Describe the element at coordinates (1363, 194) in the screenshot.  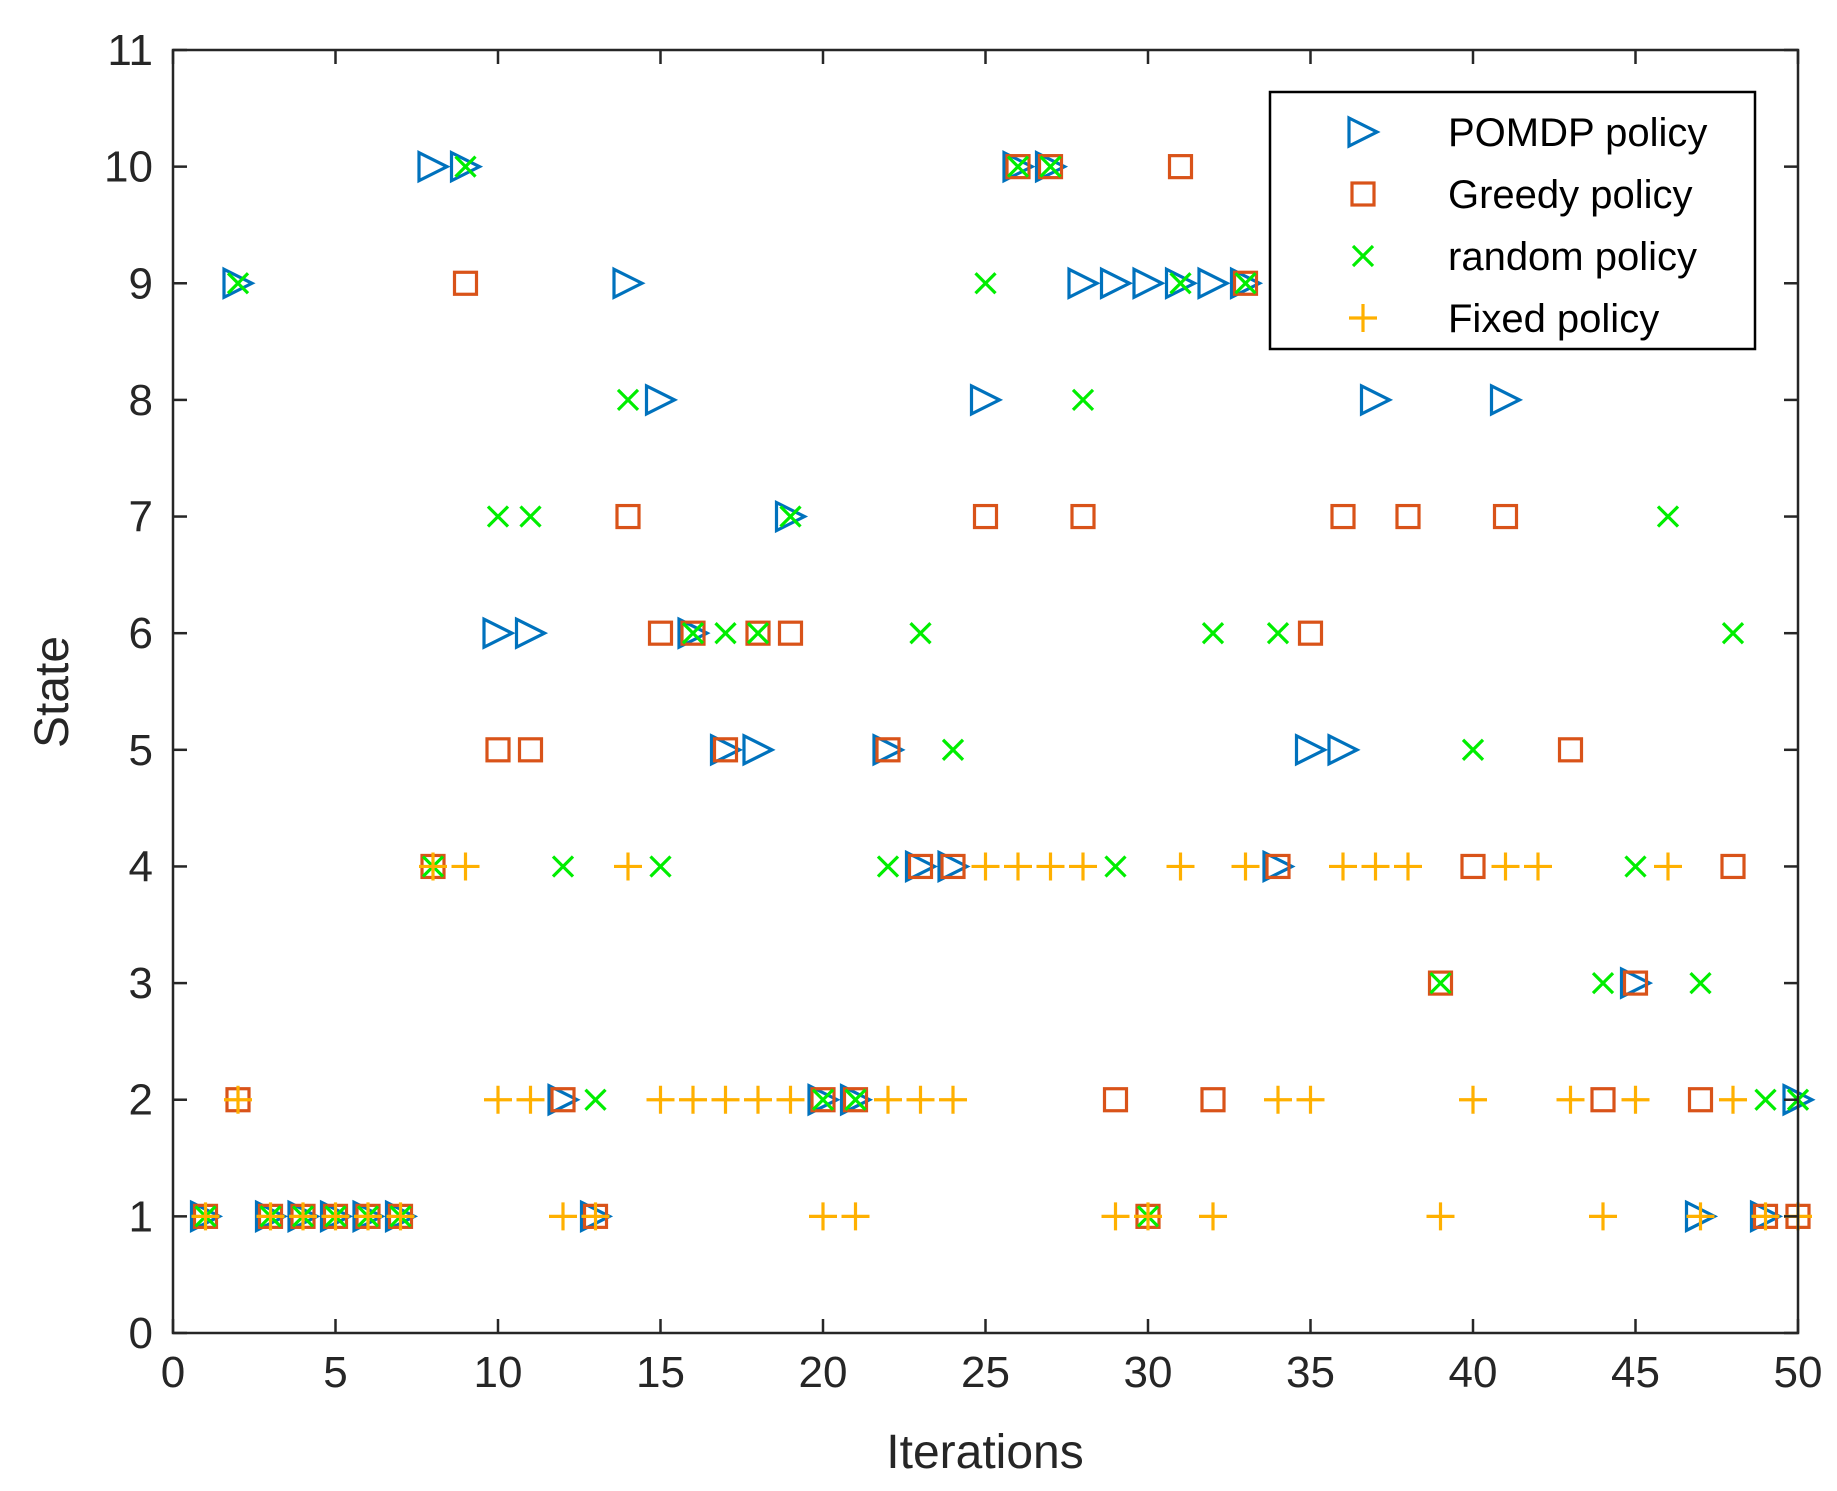
I see `legend-marker` at that location.